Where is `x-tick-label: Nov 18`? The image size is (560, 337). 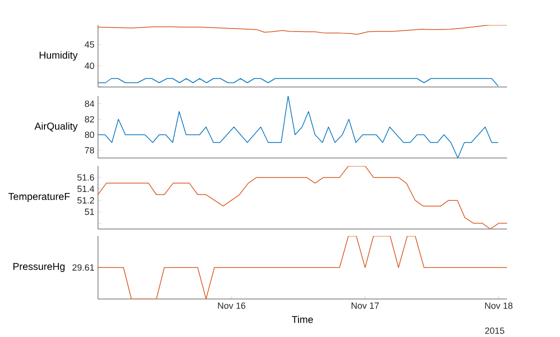
x-tick-label: Nov 18 is located at coordinates (498, 305).